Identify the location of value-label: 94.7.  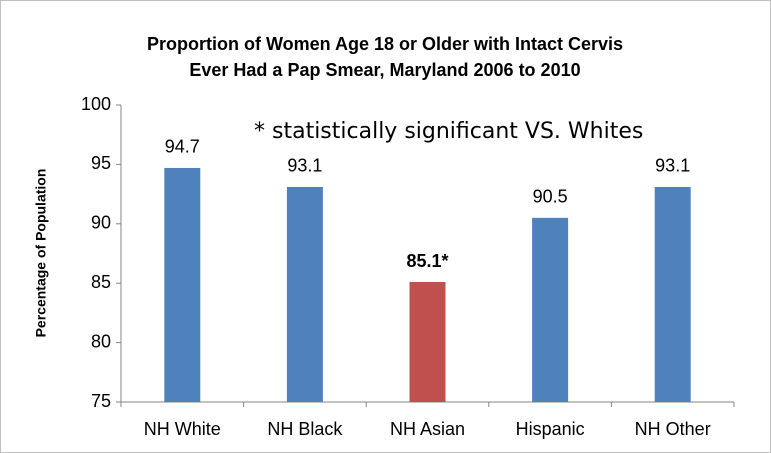
(182, 147).